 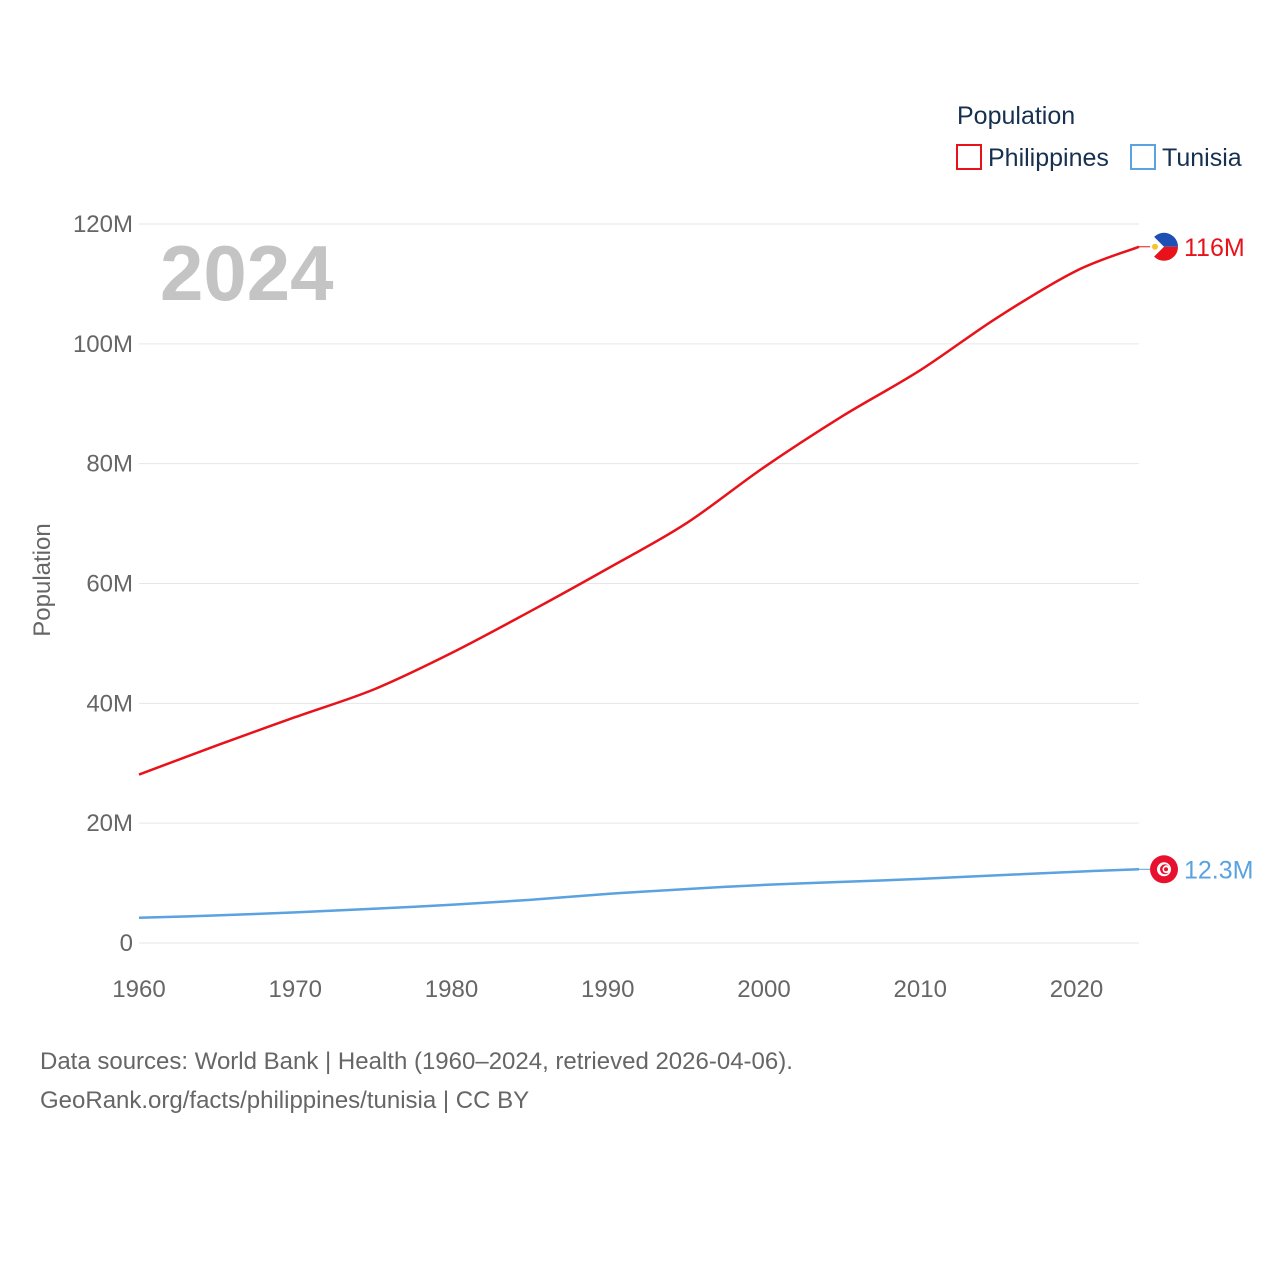 I want to click on x-tick-label: 1990, so click(x=607, y=989).